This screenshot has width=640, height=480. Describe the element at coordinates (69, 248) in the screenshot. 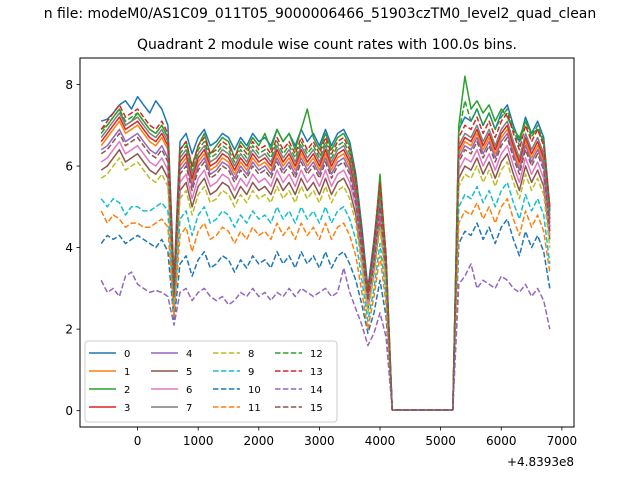

I see `y-tick-label: 4` at that location.